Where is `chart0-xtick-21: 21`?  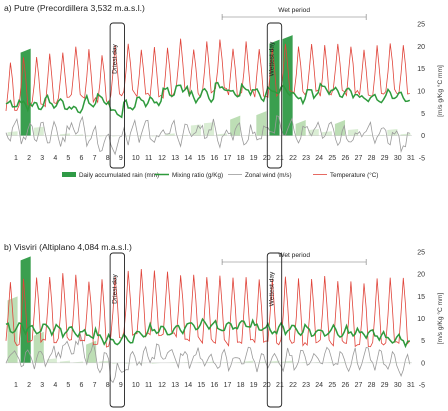 chart0-xtick-21: 21 is located at coordinates (280, 158).